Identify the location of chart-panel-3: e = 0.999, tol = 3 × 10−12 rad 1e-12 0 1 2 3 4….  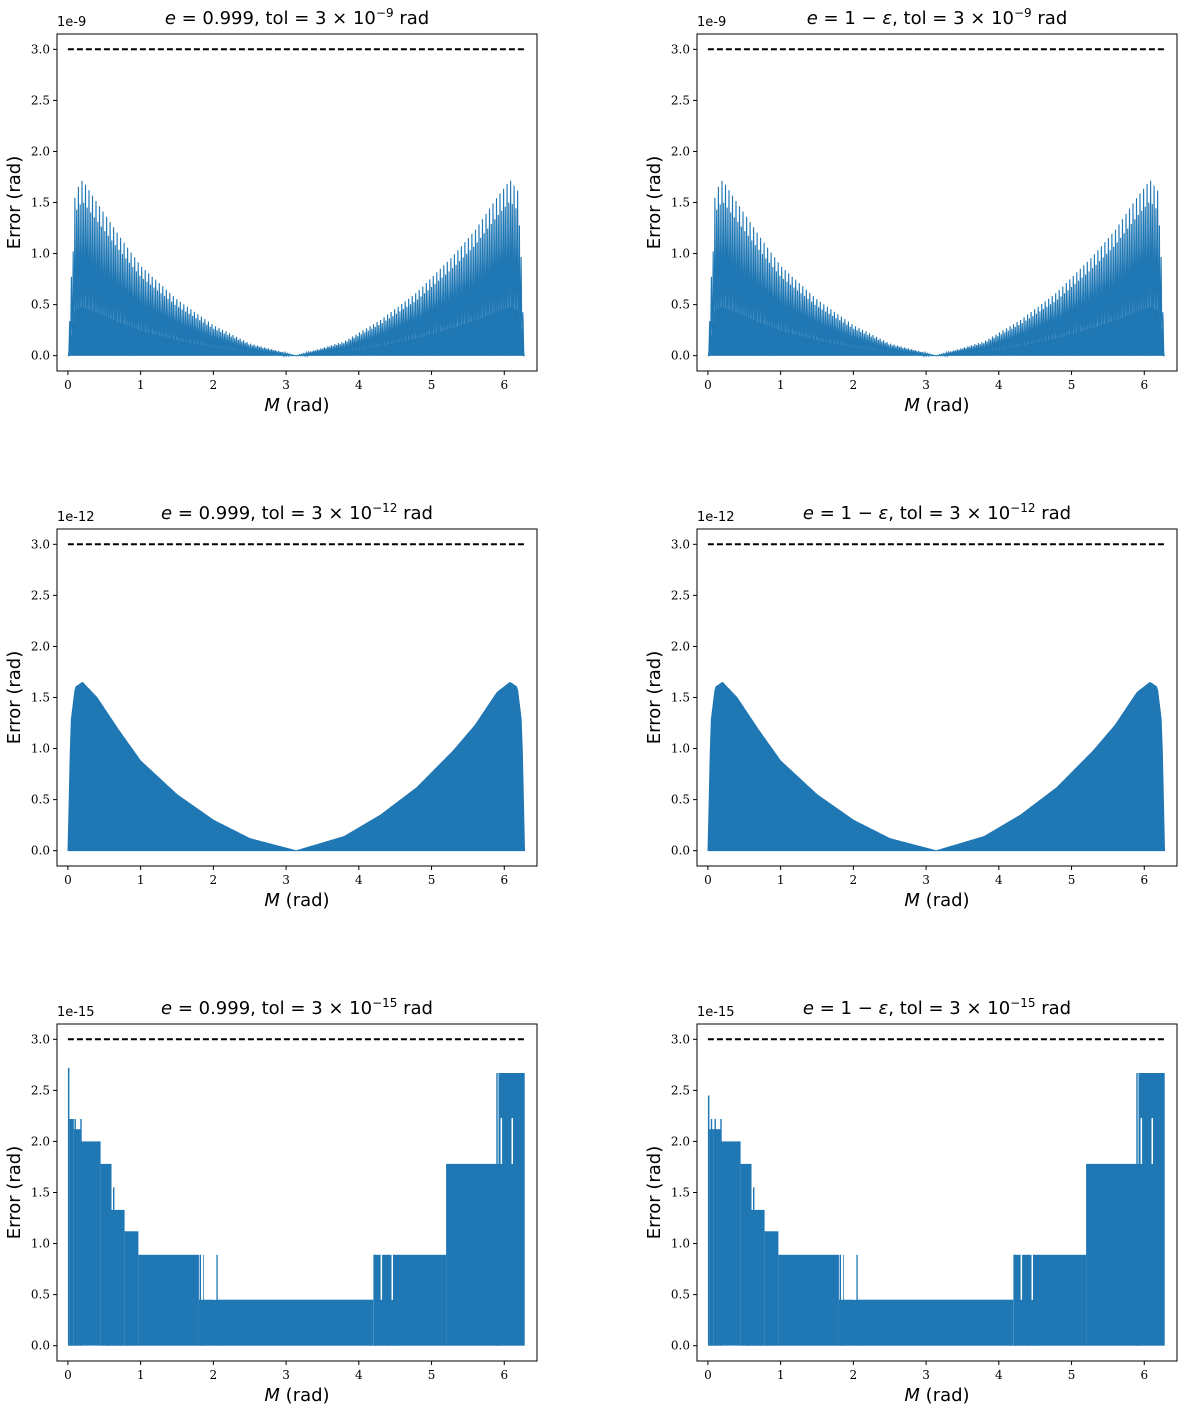
(271, 706).